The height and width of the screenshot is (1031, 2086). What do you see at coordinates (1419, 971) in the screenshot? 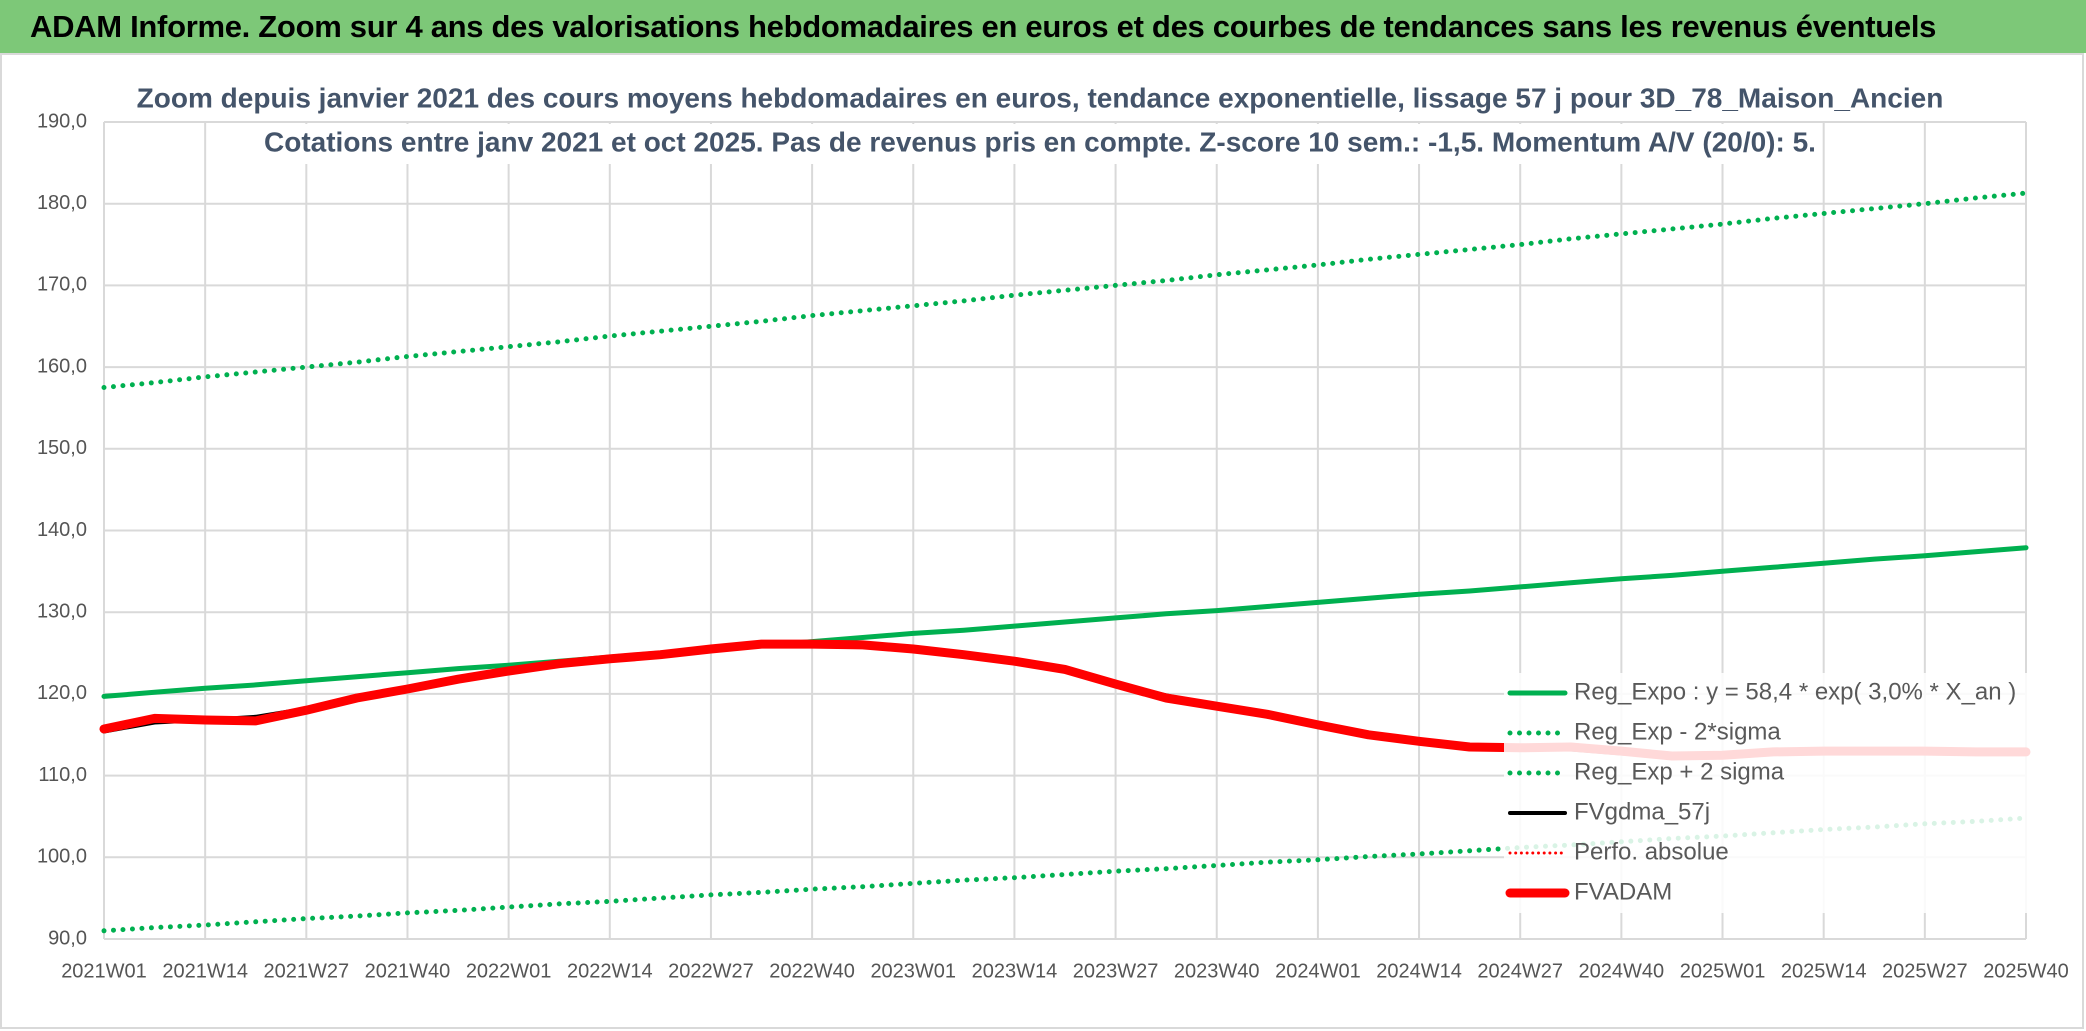
I see `x-tick-label: 2024W14` at bounding box center [1419, 971].